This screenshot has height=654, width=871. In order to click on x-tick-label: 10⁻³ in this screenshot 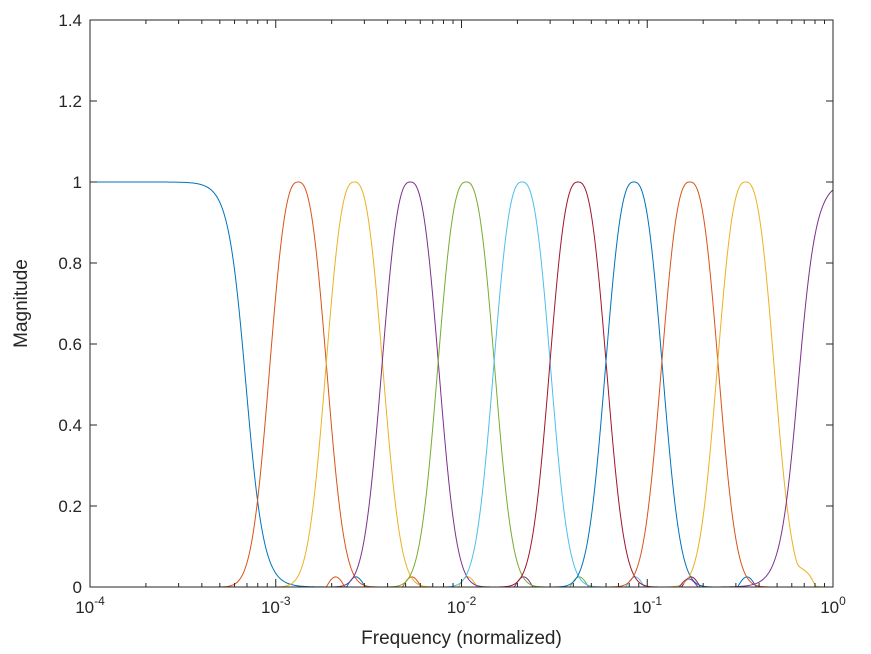, I will do `click(276, 605)`.